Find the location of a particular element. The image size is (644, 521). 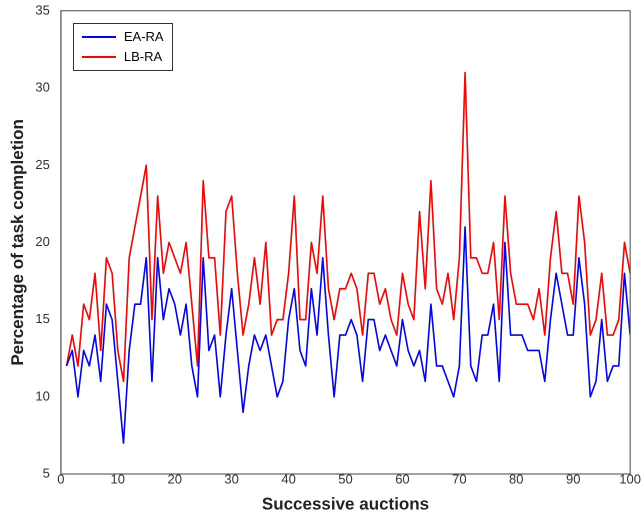

y-tick-label: 5 is located at coordinates (46, 473).